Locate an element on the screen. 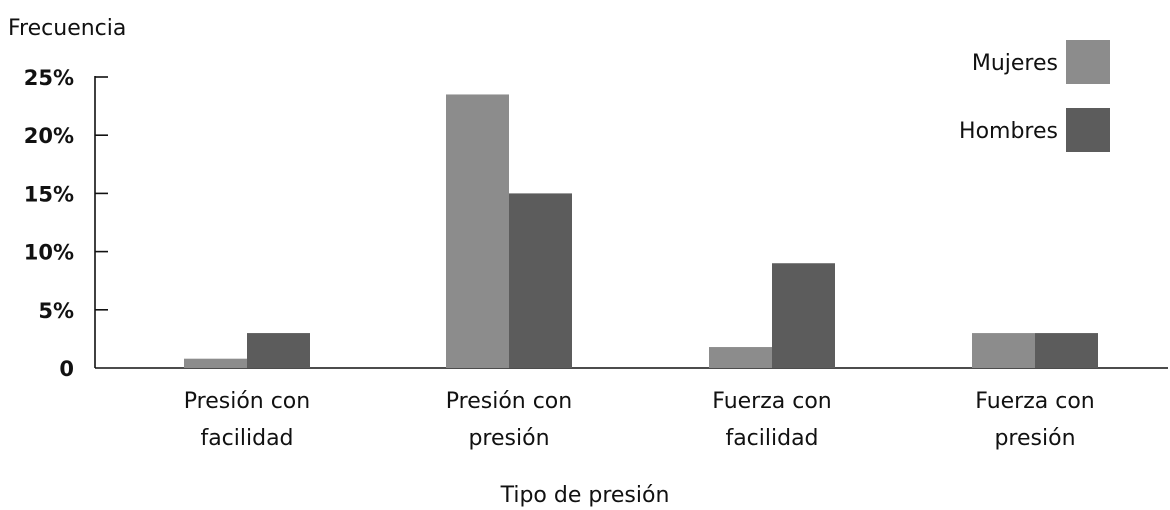 The height and width of the screenshot is (510, 1170). x-axis-label: Tipo de presión is located at coordinates (585, 495).